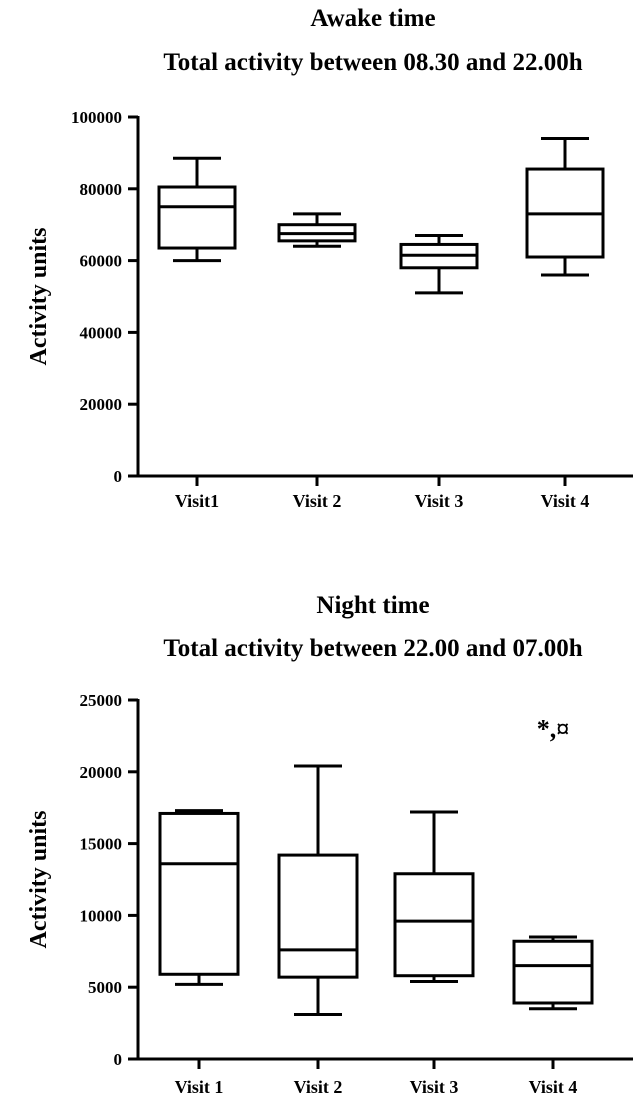 This screenshot has height=1099, width=641. Describe the element at coordinates (96, 117) in the screenshot. I see `y-tick-label: 100000` at that location.